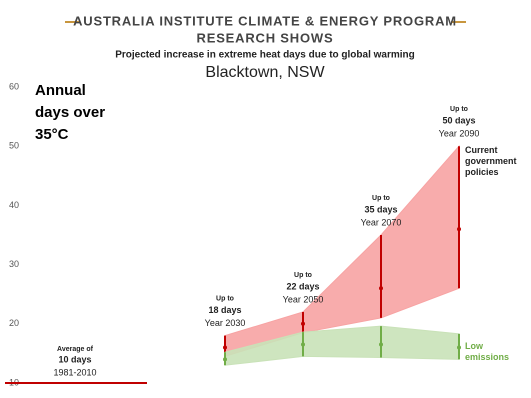 The image size is (531, 398). I want to click on x-tick-label: Year 2030, so click(225, 323).